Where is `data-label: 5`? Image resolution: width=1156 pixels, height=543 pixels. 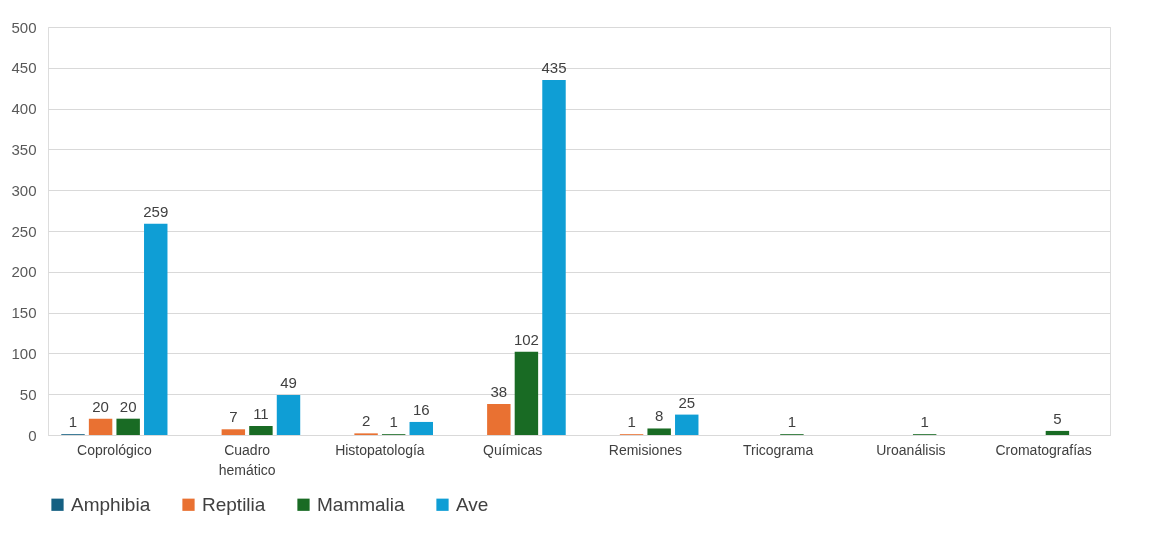 data-label: 5 is located at coordinates (1057, 418).